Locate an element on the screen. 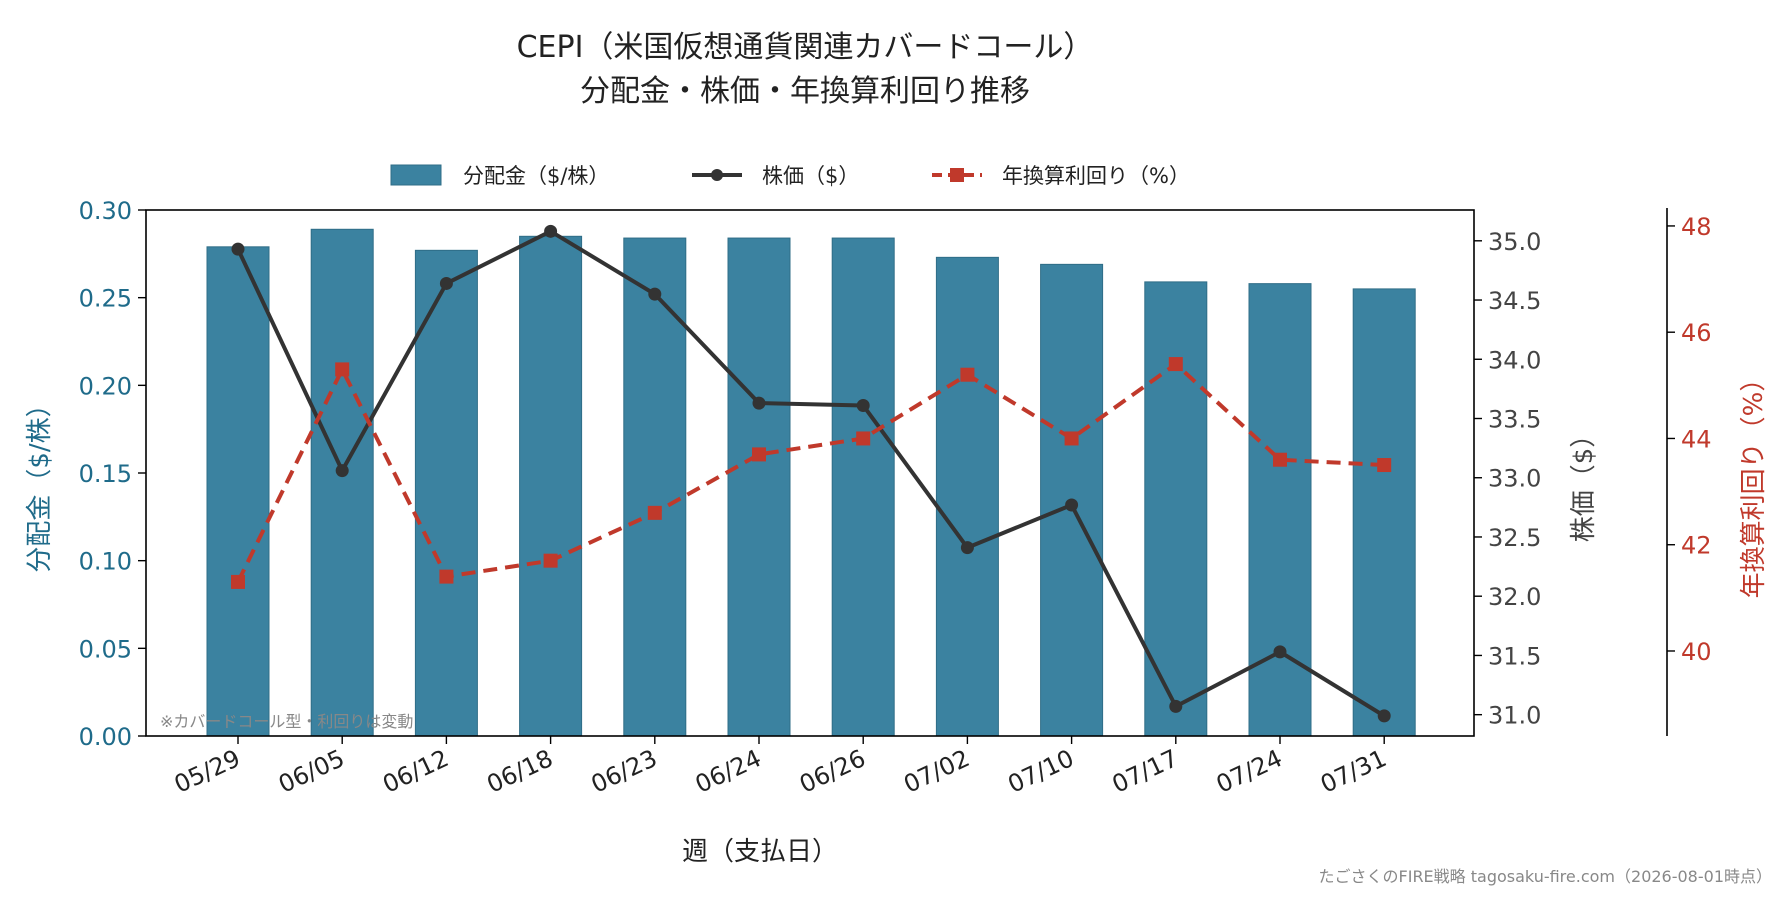 The image size is (1791, 901). x-tick-label-05/29: 05/29 is located at coordinates (207, 771).